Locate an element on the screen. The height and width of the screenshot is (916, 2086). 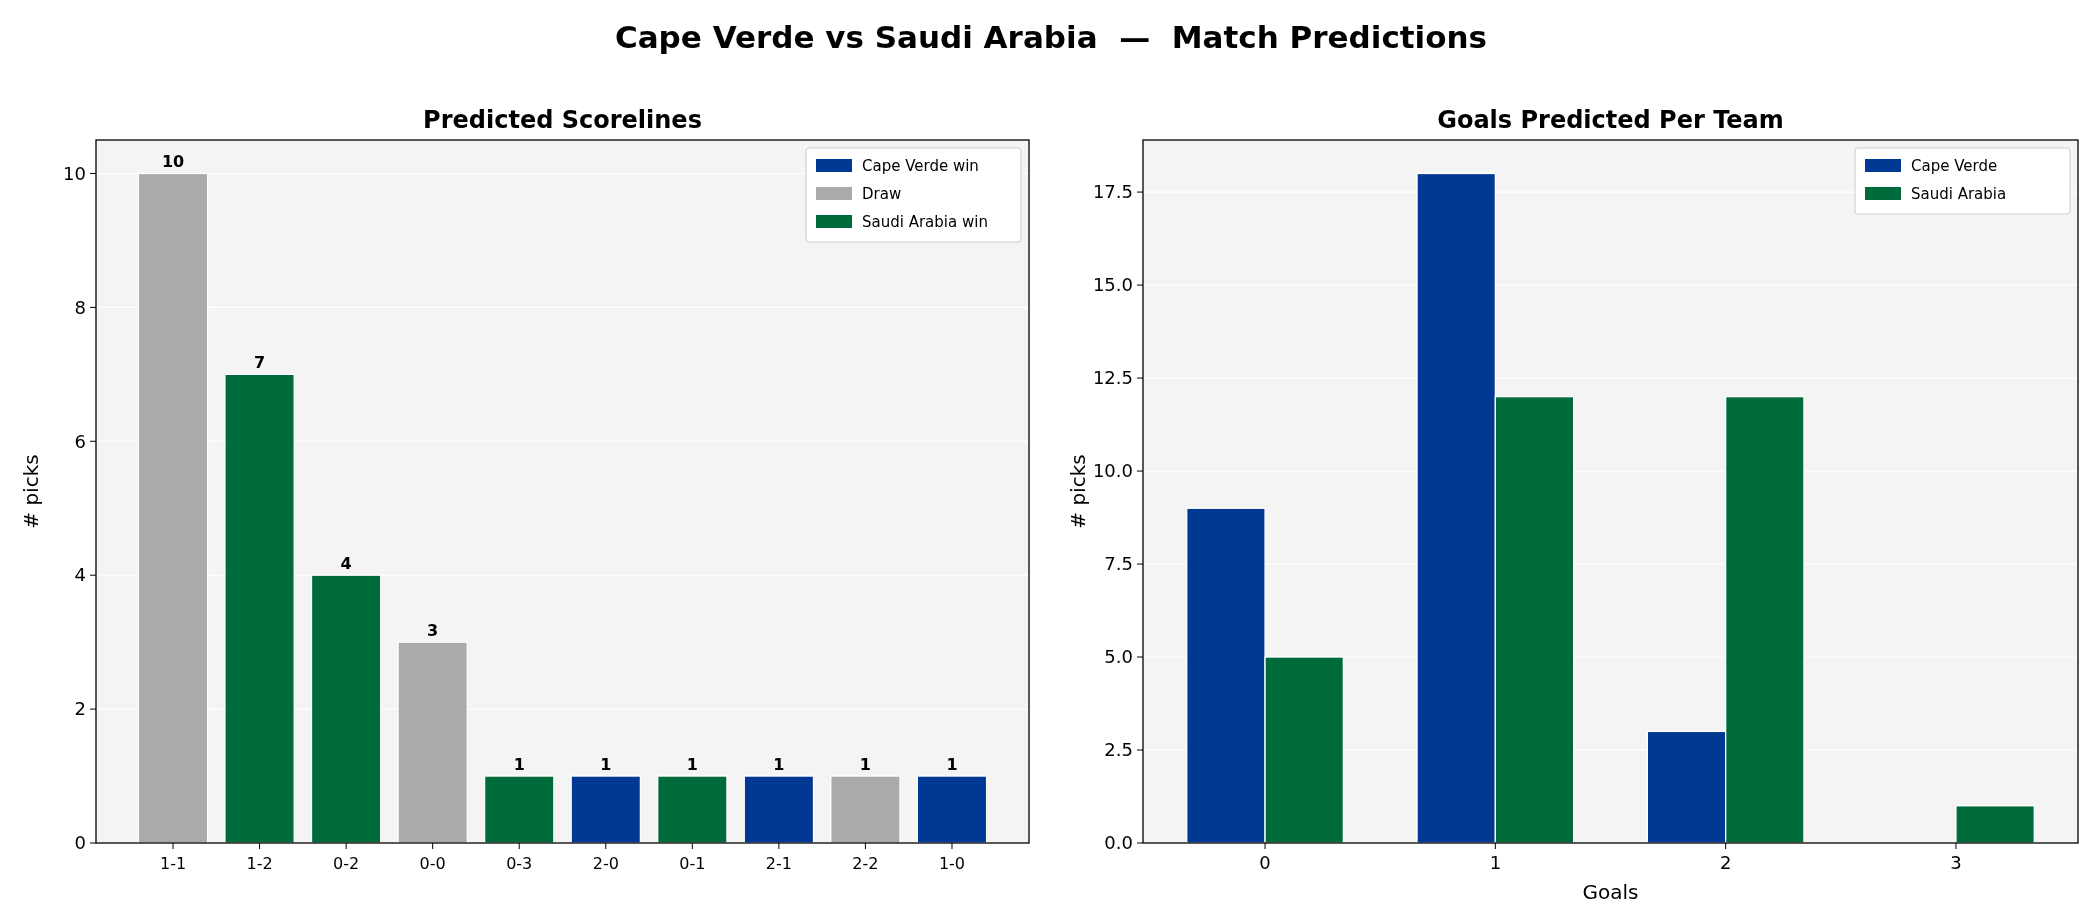
legend-label: Cape Verde is located at coordinates (1954, 166).